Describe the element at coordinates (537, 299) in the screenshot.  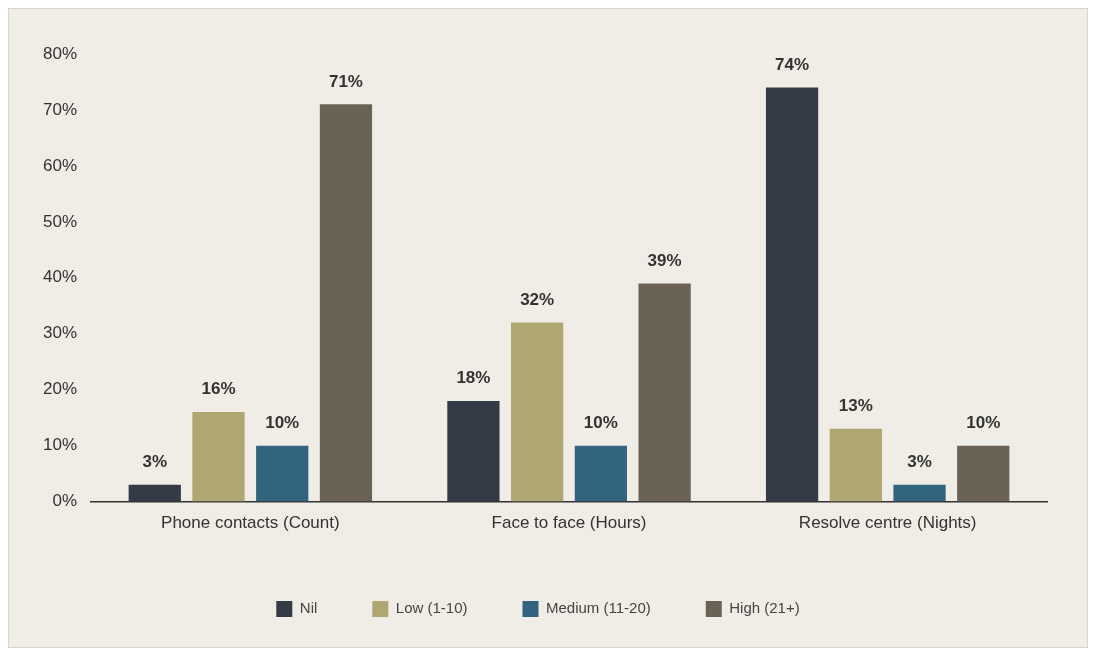
I see `data-label: 32%` at that location.